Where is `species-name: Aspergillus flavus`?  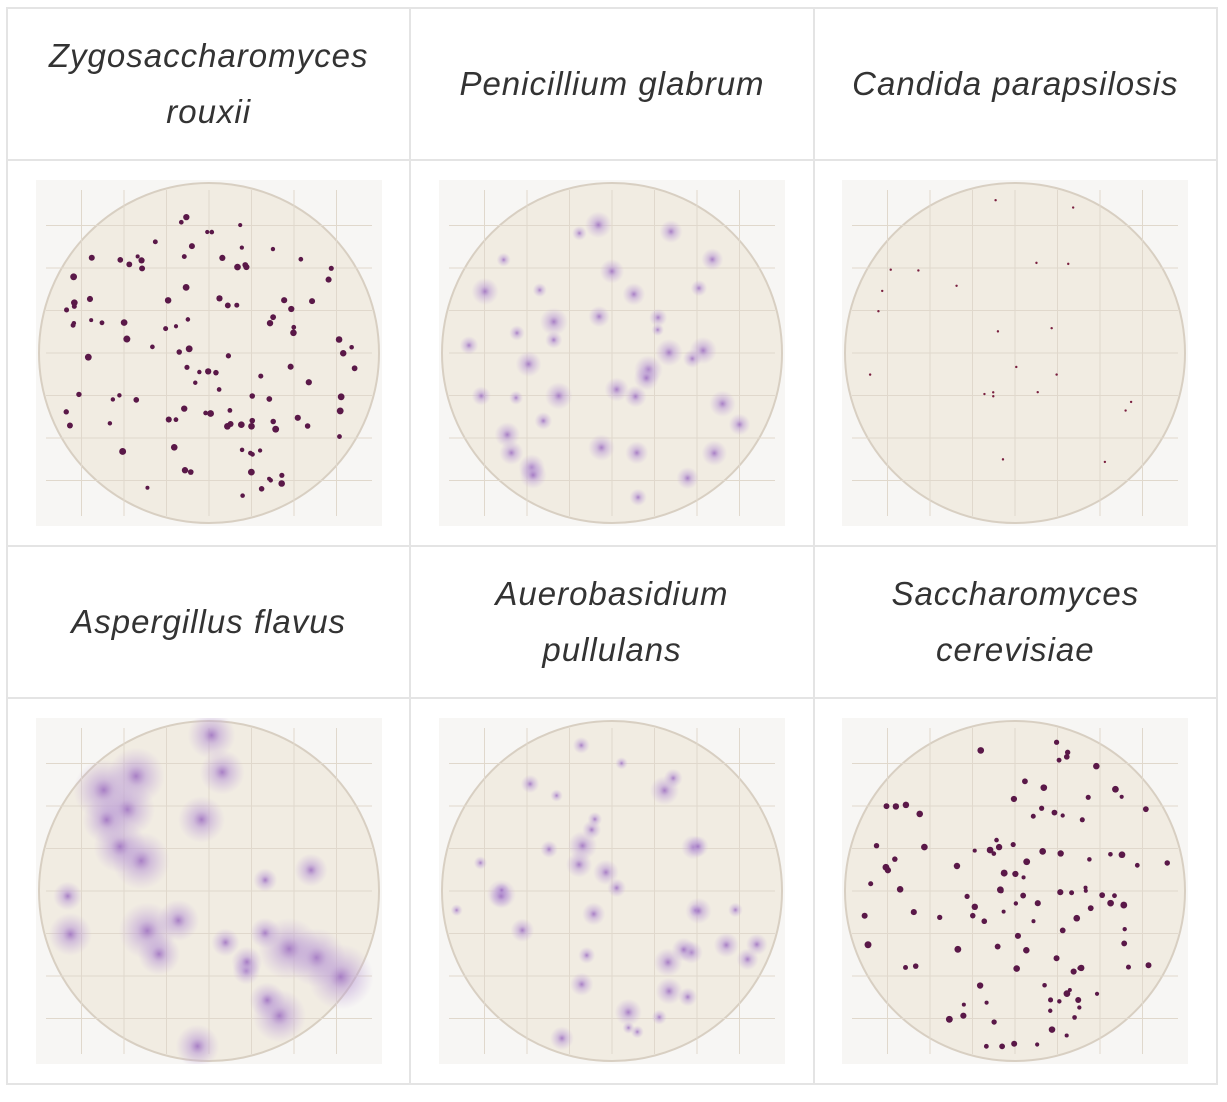
species-name: Aspergillus flavus is located at coordinates (208, 622).